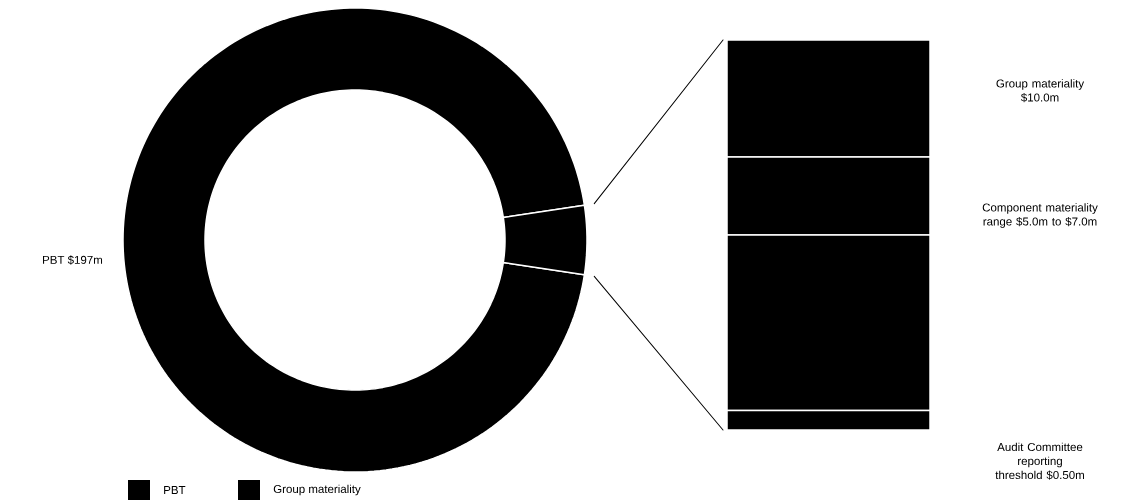 The width and height of the screenshot is (1144, 504). Describe the element at coordinates (317, 490) in the screenshot. I see `legend-label: Group materiality` at that location.